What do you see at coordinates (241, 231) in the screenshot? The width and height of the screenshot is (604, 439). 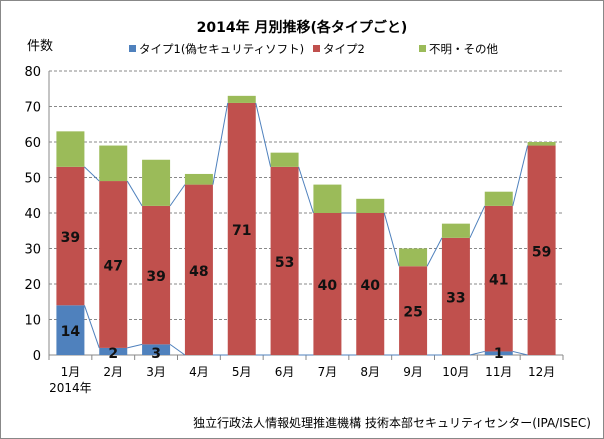 I see `data-label: 71` at bounding box center [241, 231].